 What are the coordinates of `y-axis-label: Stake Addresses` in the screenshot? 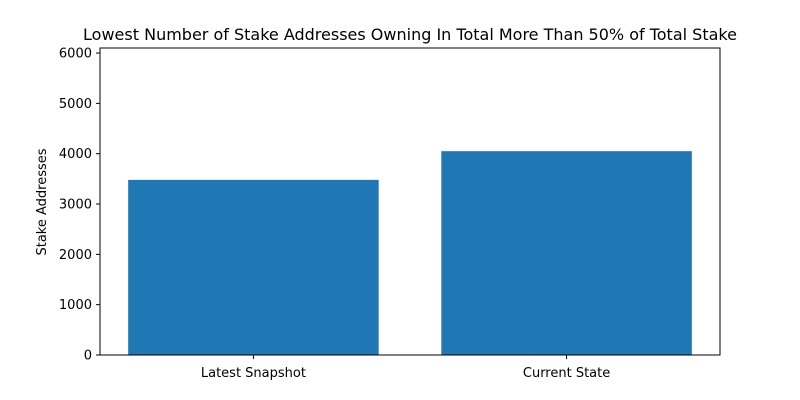 It's located at (42, 201).